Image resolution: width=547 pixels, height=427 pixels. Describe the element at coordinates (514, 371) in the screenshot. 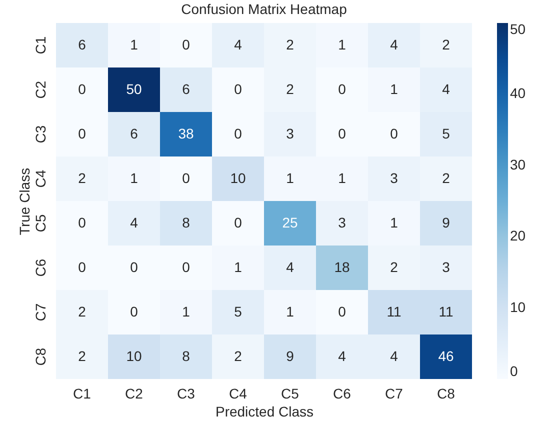

I see `color-bar-label: 0` at that location.